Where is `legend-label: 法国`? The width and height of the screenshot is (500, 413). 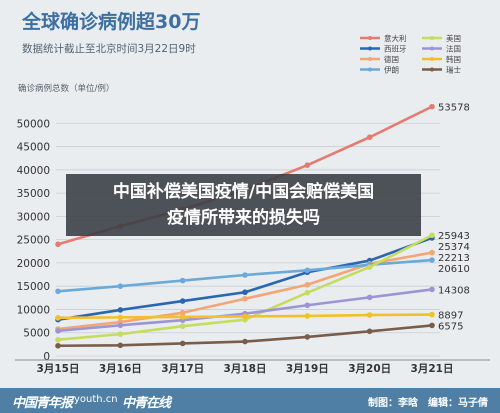
legend-label: 法国 is located at coordinates (453, 49).